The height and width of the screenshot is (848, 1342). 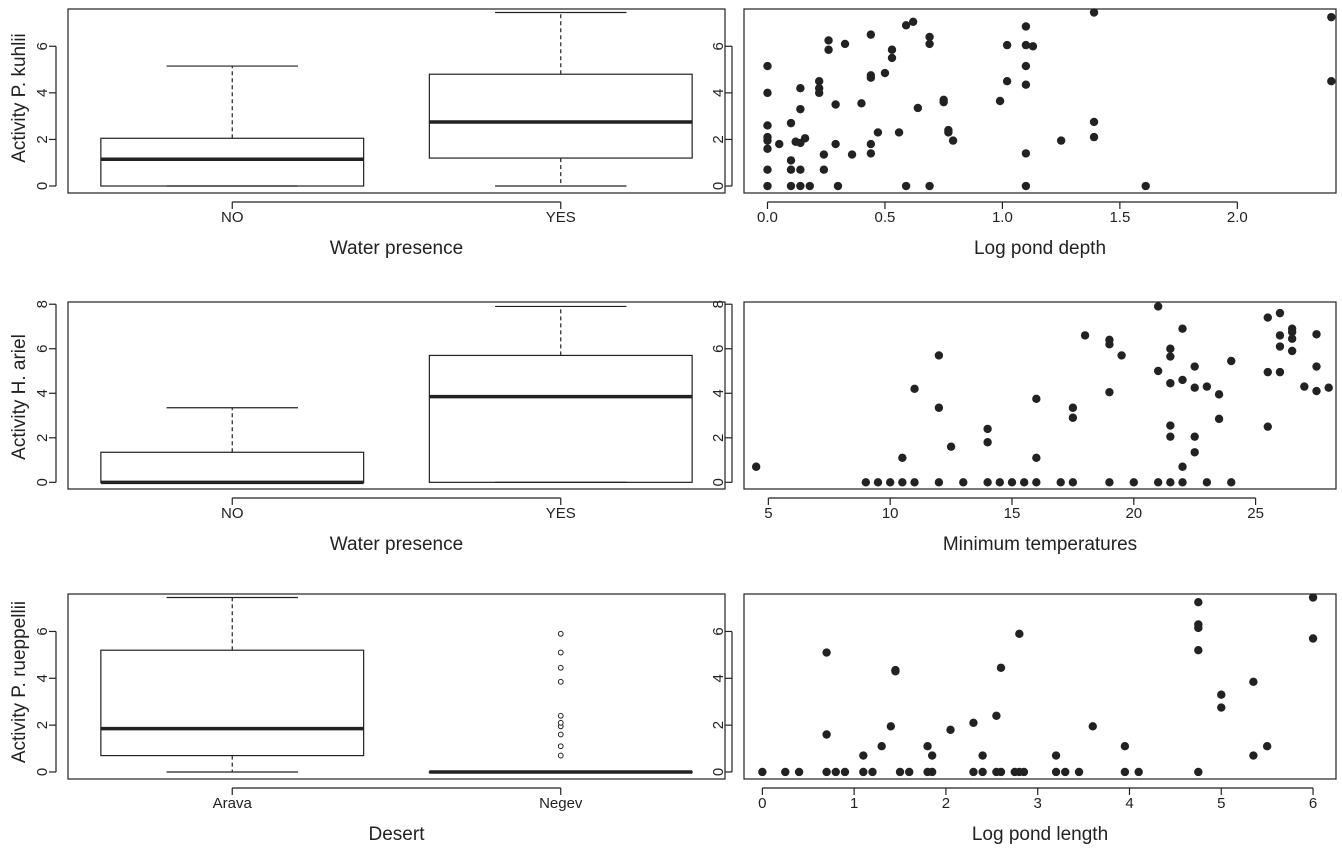 I want to click on scatter1-xtick-label: 1.0, so click(x=1002, y=217).